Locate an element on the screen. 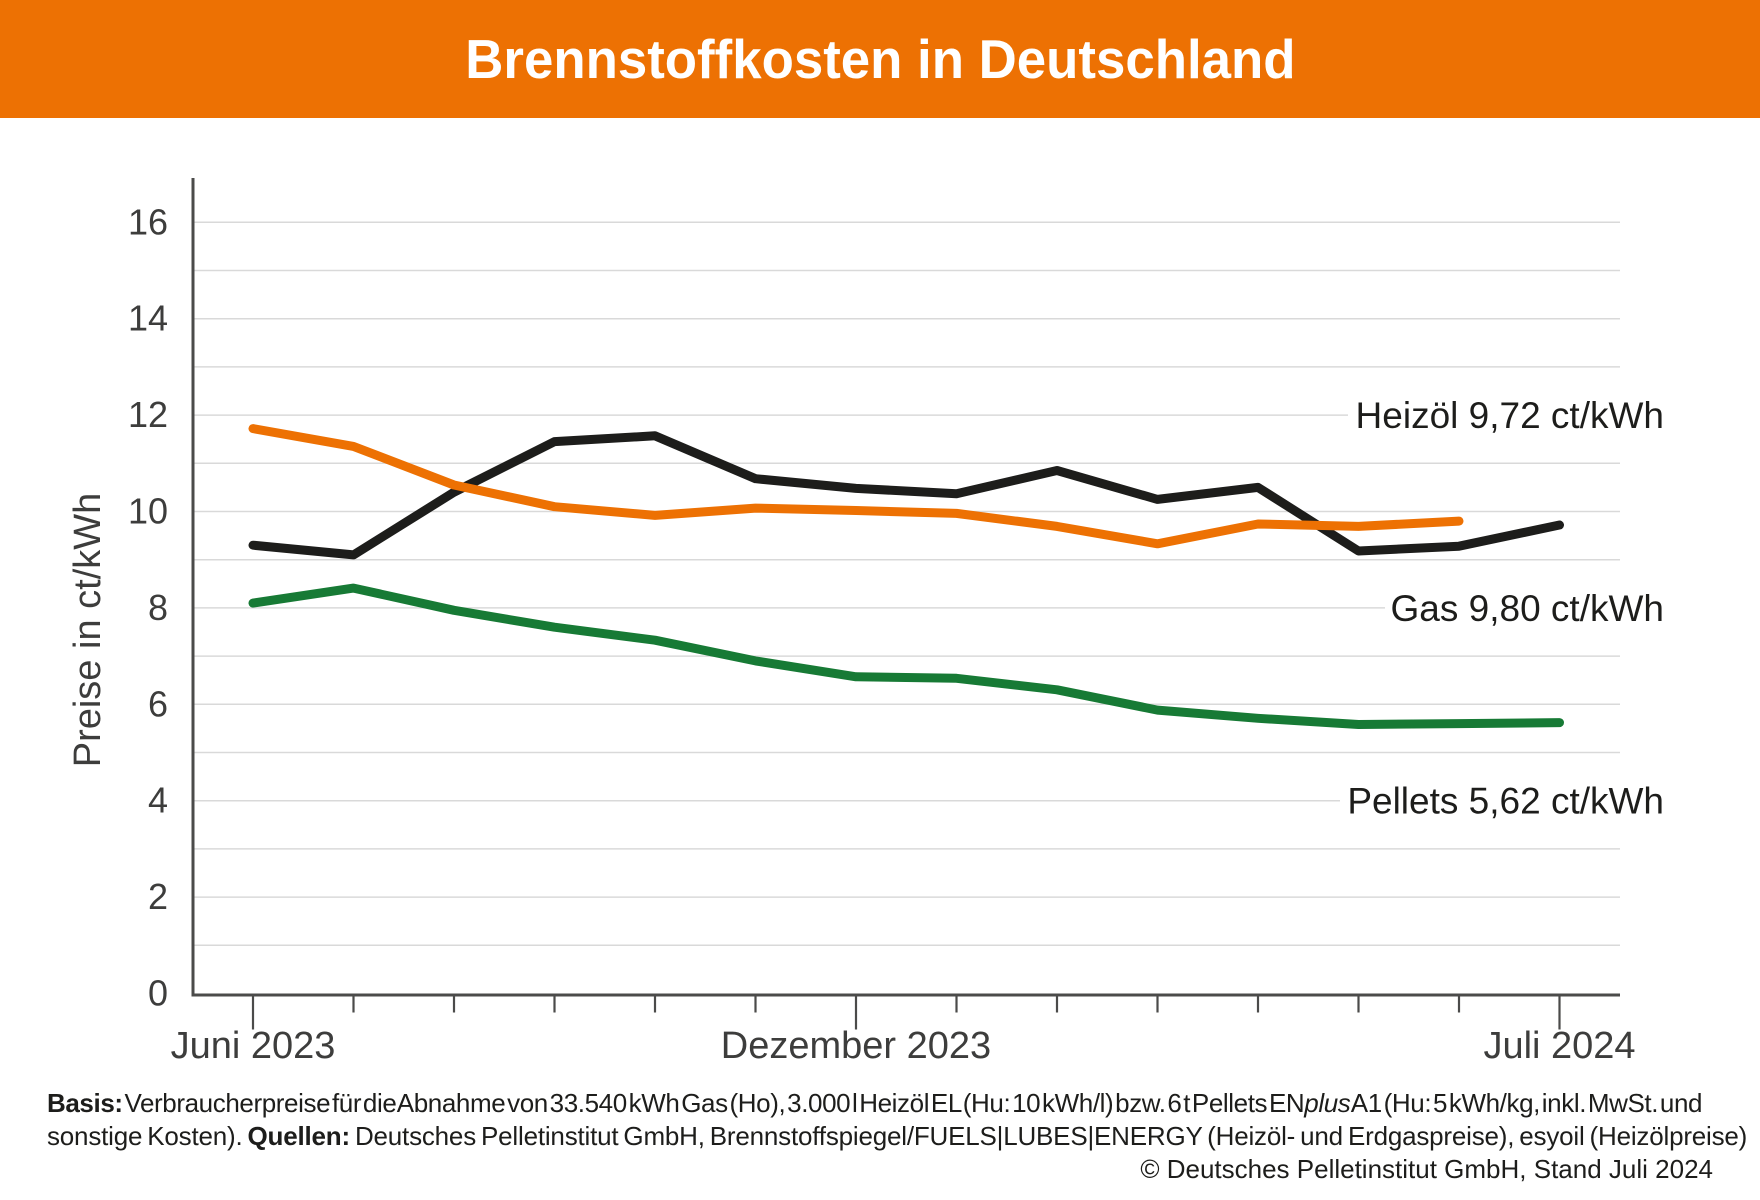 The height and width of the screenshot is (1200, 1760). x-tick-label: Dezember 2023 is located at coordinates (856, 1046).